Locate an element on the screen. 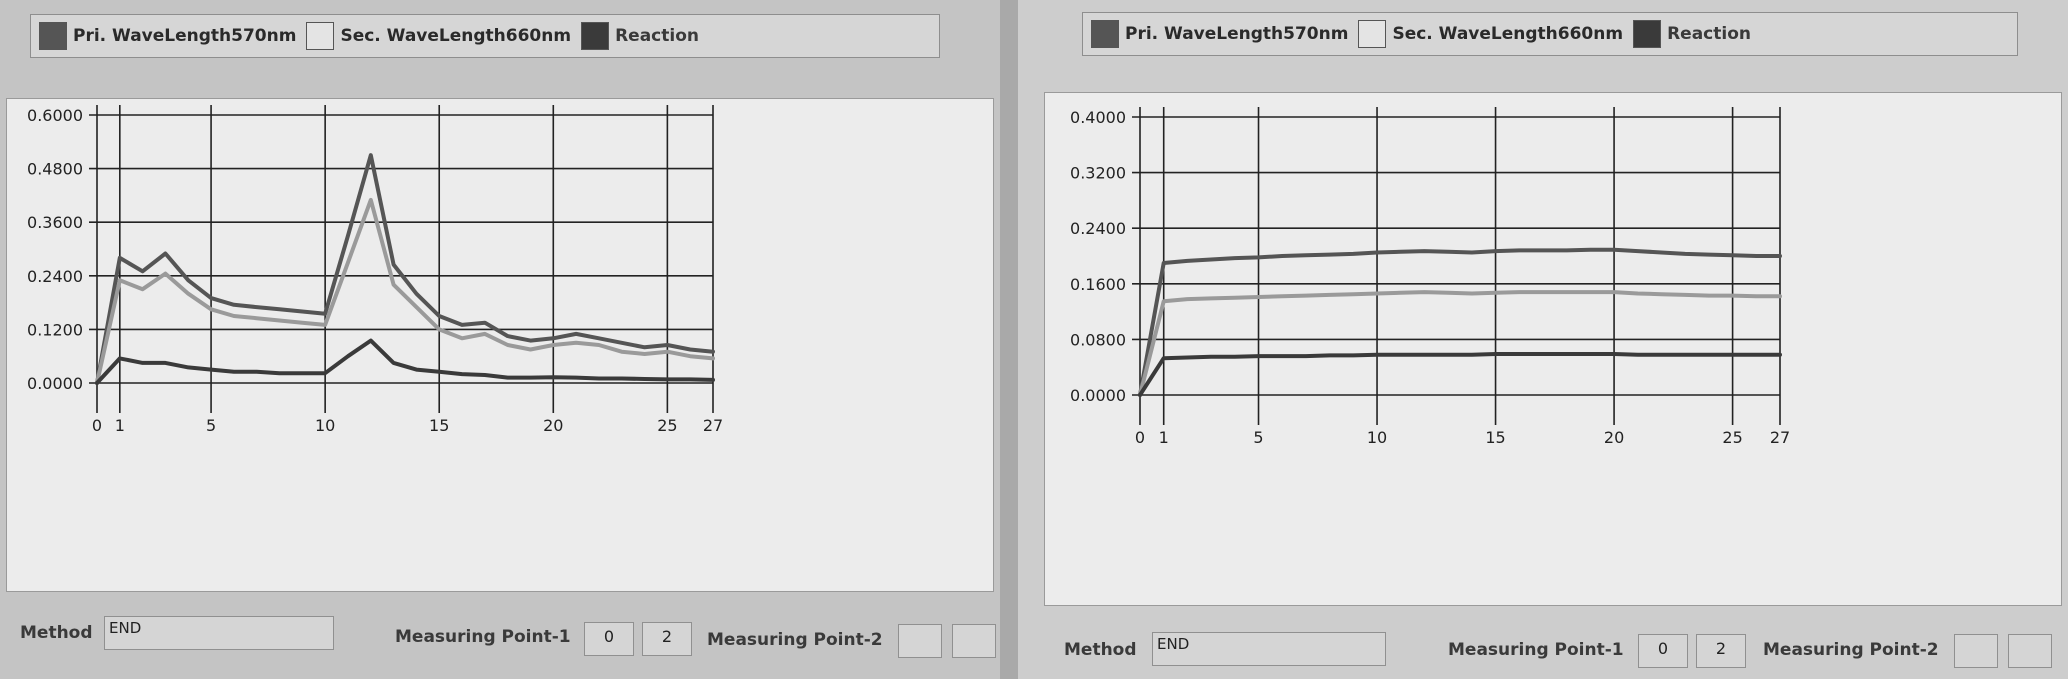  y-tick-label: 0.4000 is located at coordinates (1098, 117).